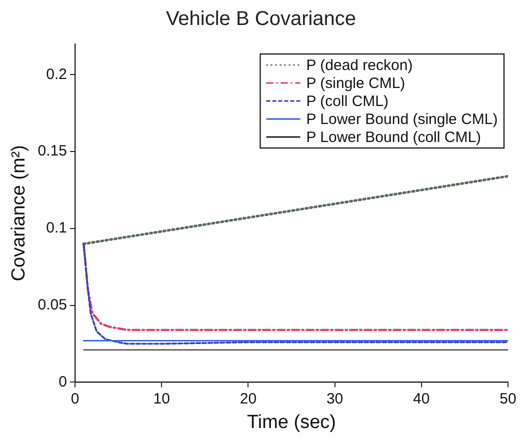 The height and width of the screenshot is (438, 522). What do you see at coordinates (359, 65) in the screenshot?
I see `legend-label: P (dead reckon)` at bounding box center [359, 65].